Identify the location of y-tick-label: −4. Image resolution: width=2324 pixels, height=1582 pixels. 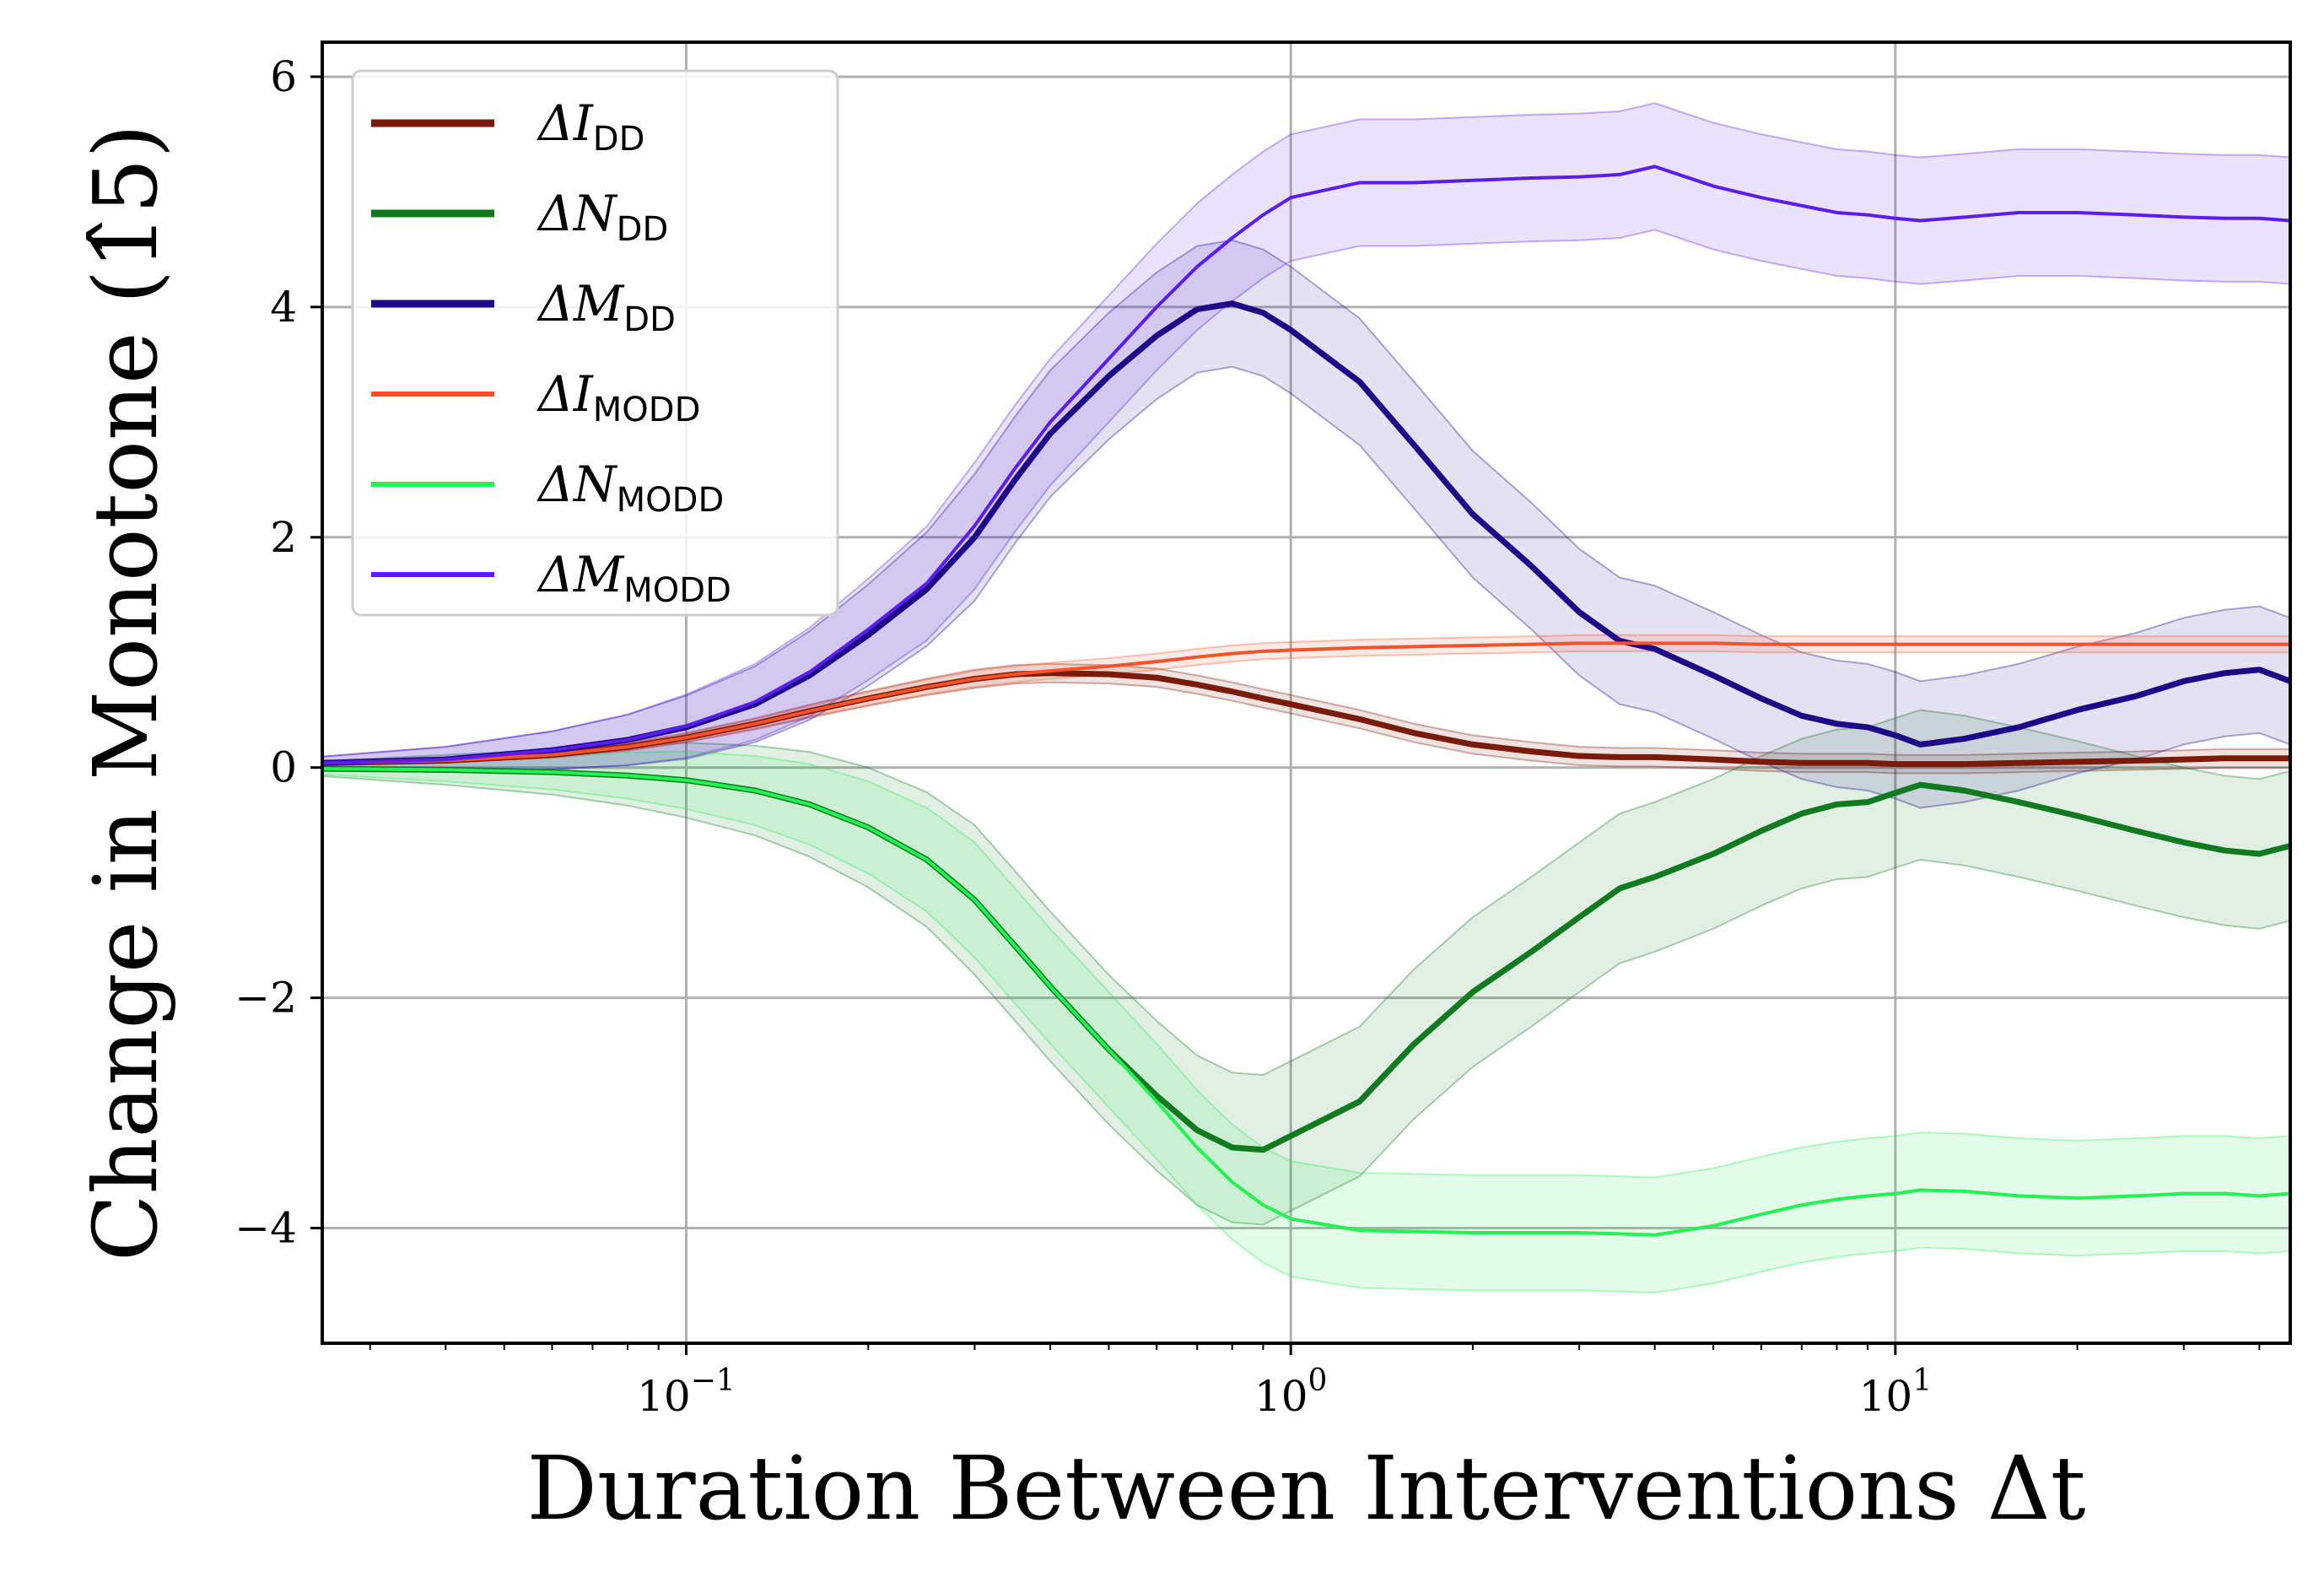
(266, 1228).